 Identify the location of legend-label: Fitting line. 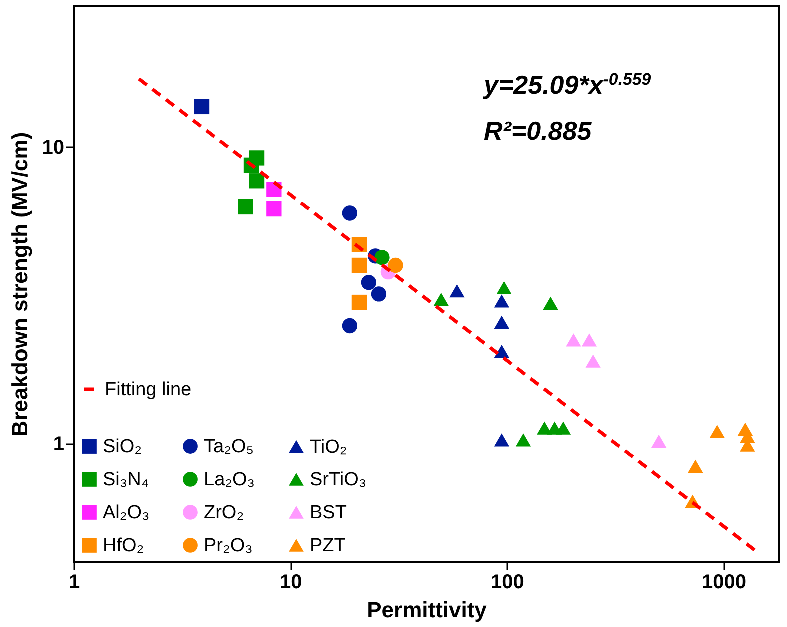
(148, 390).